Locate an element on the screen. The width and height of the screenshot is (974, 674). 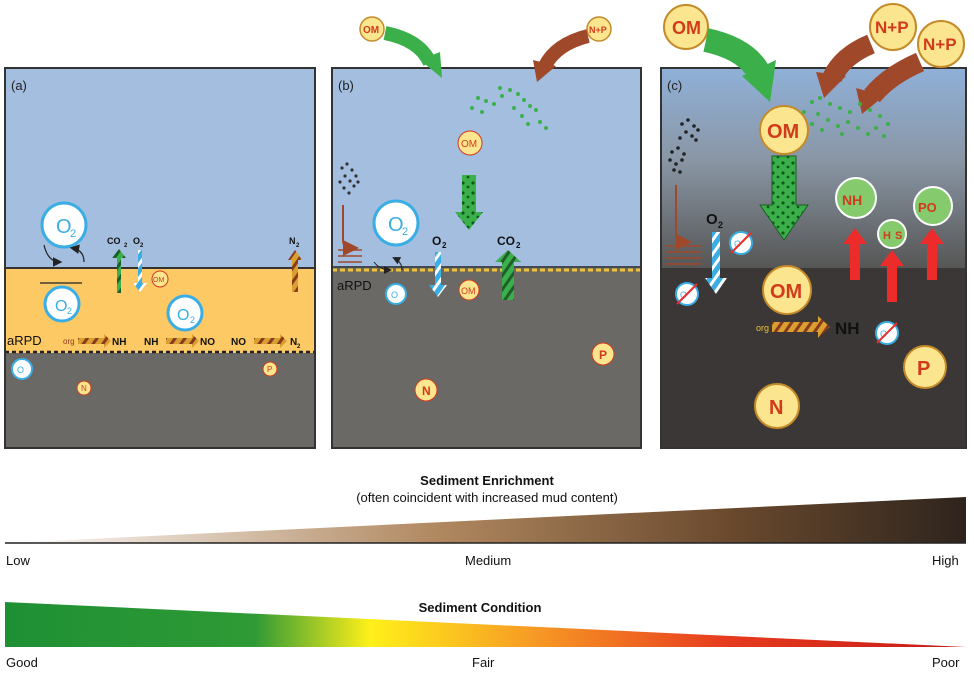
po4-release-arrow-icon is located at coordinates (932, 254).